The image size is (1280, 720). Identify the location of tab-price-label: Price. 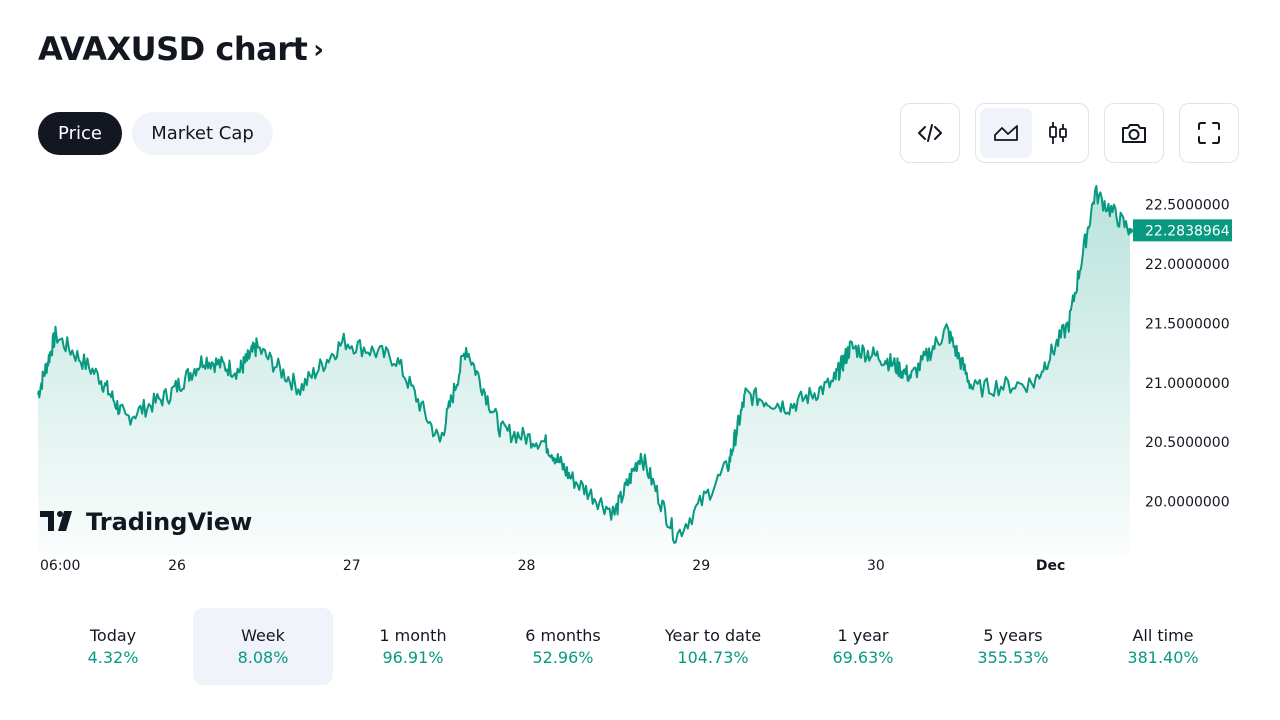
(80, 133).